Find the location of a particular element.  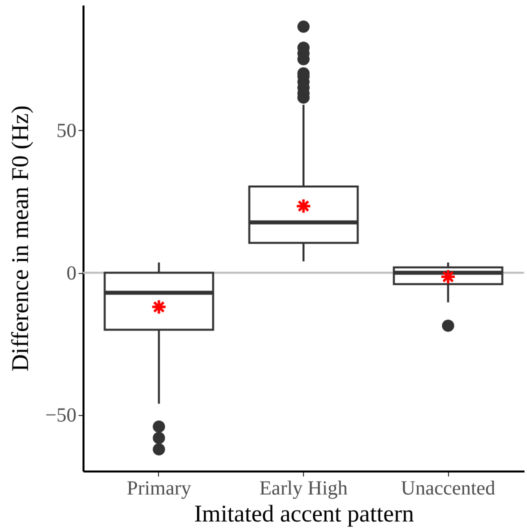

x-tick-label: Unaccented is located at coordinates (448, 489).